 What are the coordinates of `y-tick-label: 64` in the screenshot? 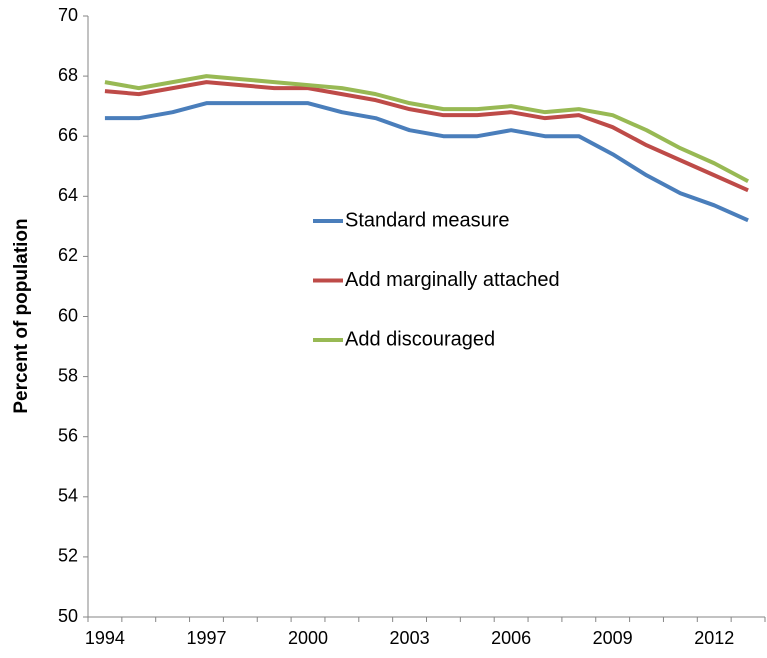 It's located at (68, 195).